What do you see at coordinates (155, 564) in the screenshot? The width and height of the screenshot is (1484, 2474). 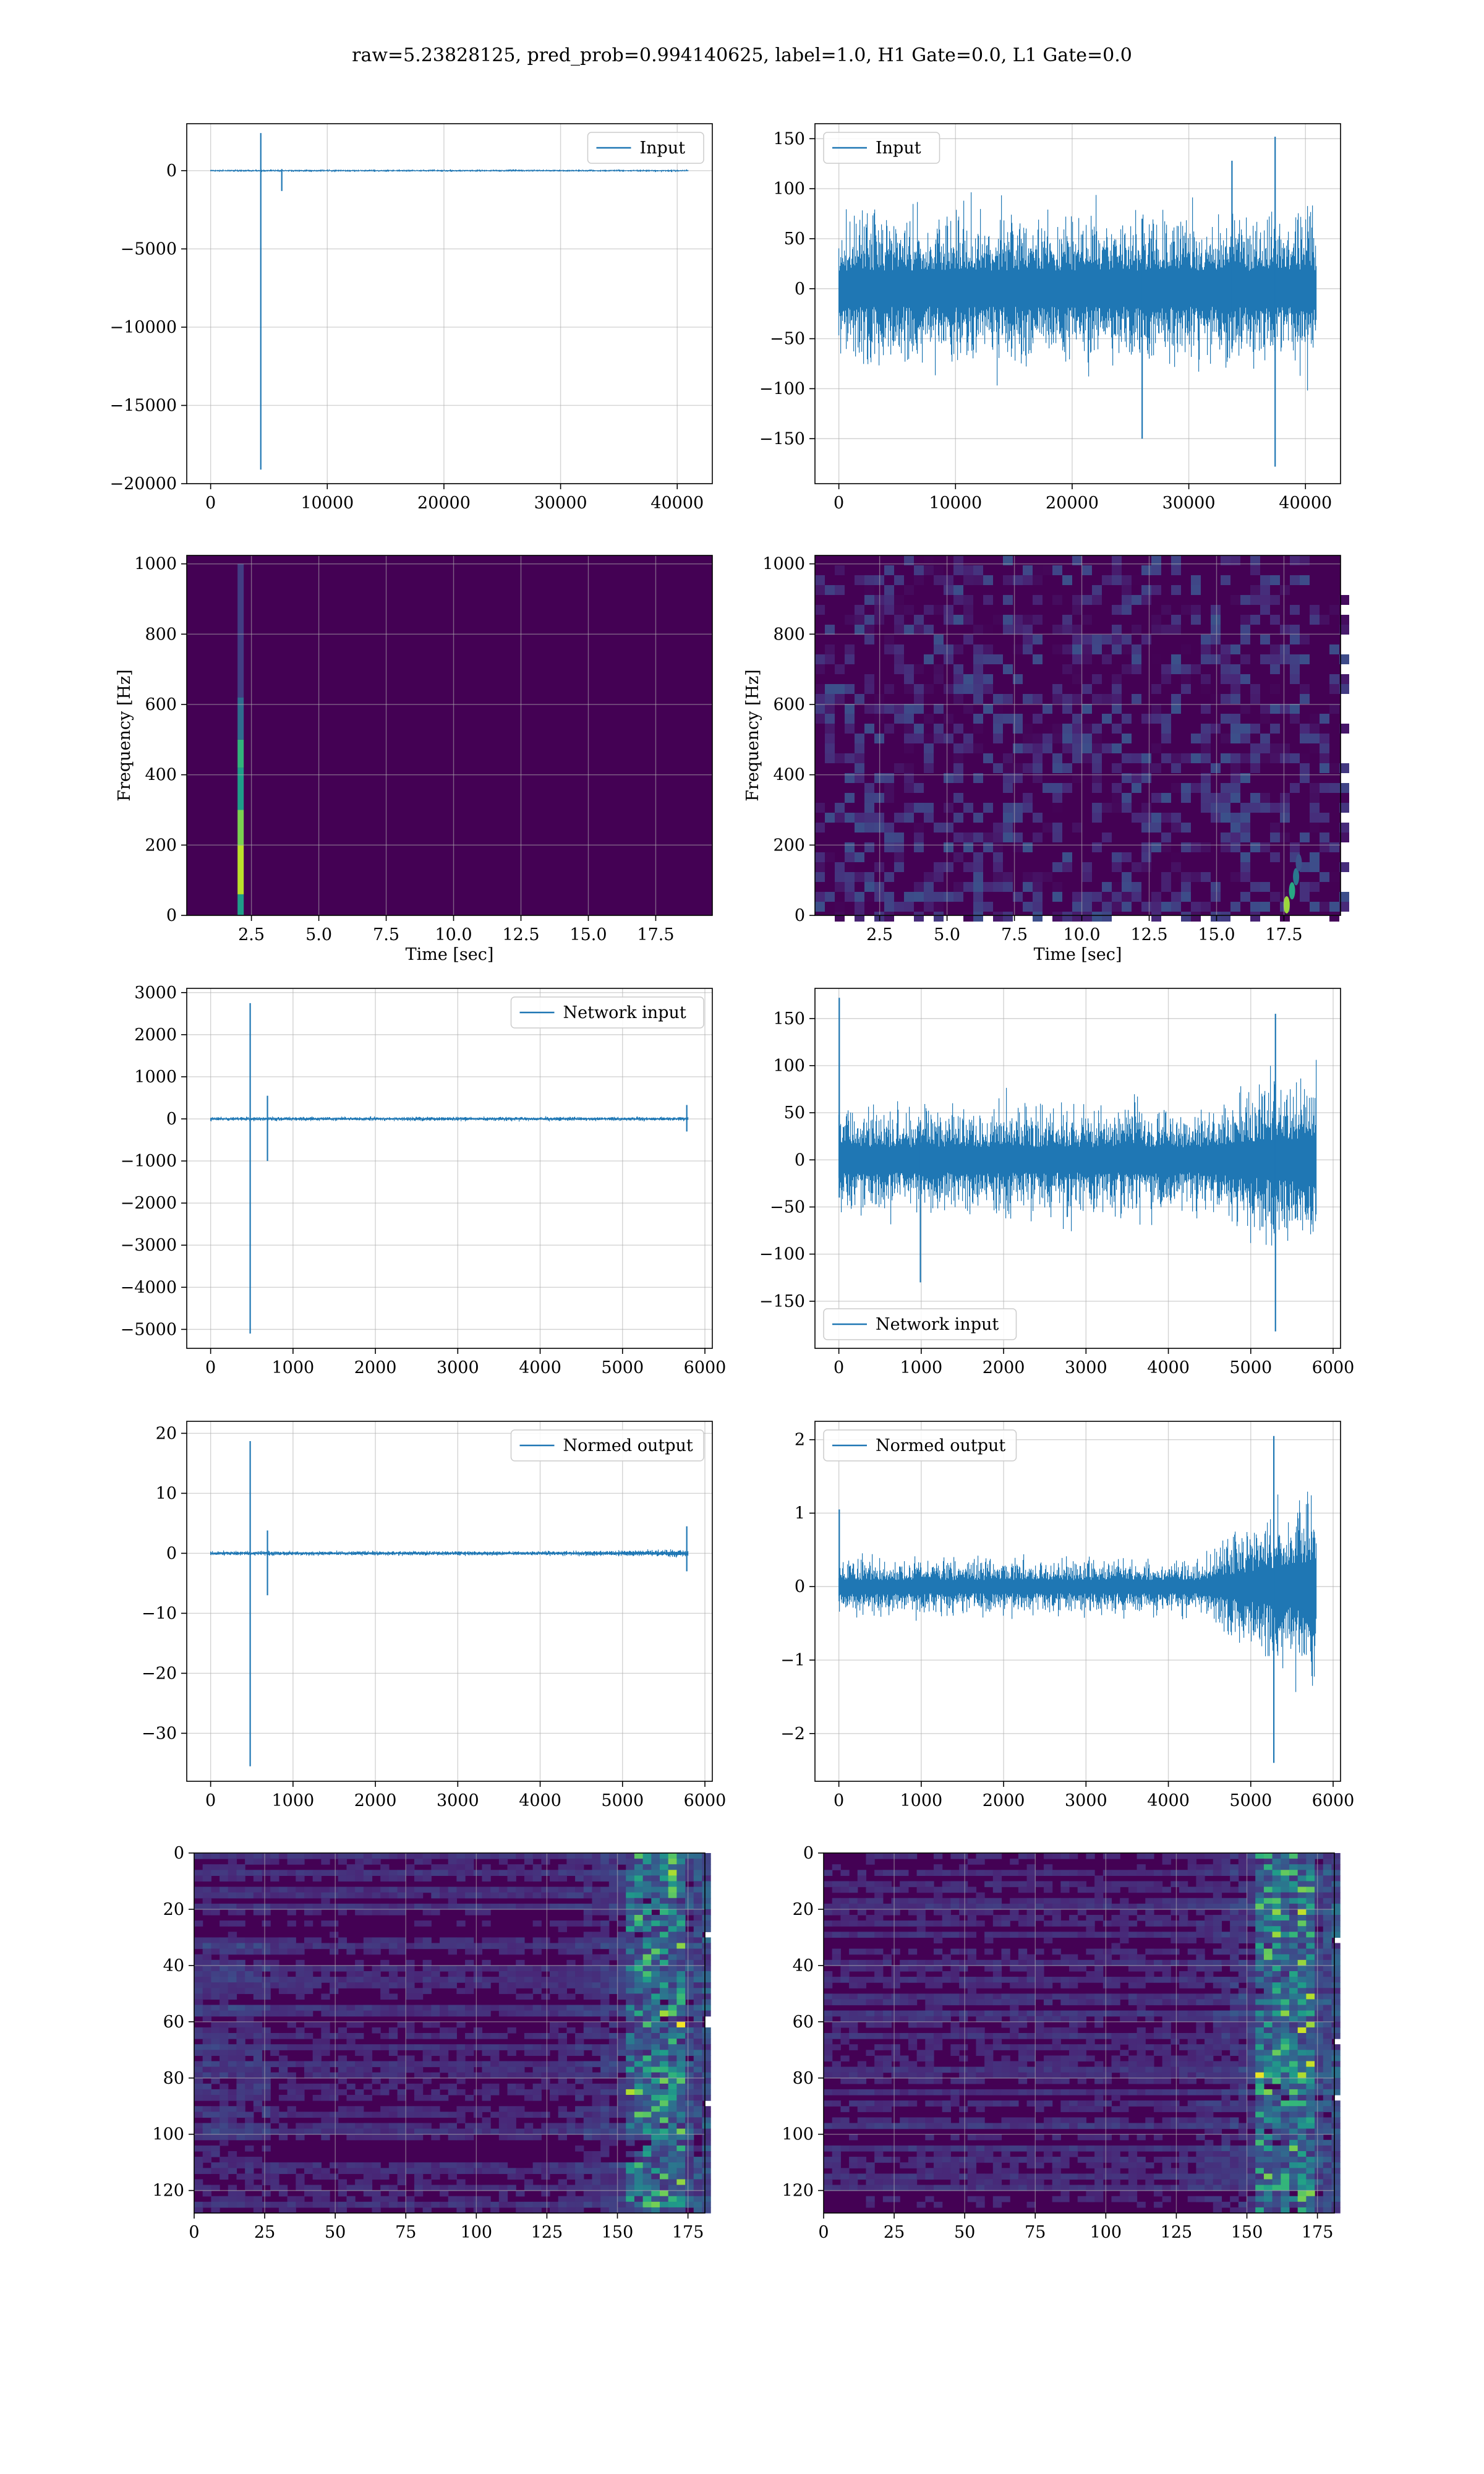 I see `y-tick-label-2-5: 1000` at bounding box center [155, 564].